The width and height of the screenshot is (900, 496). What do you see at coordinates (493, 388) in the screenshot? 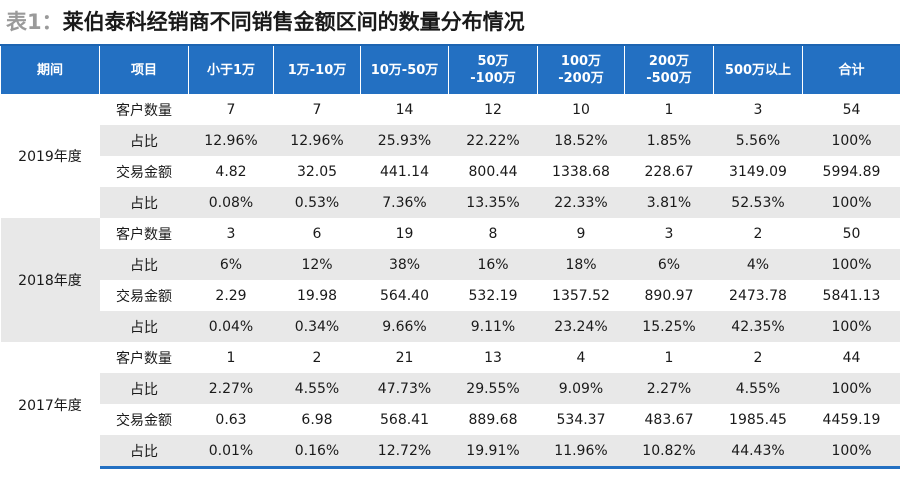
I see `value-cell: 29.55%` at bounding box center [493, 388].